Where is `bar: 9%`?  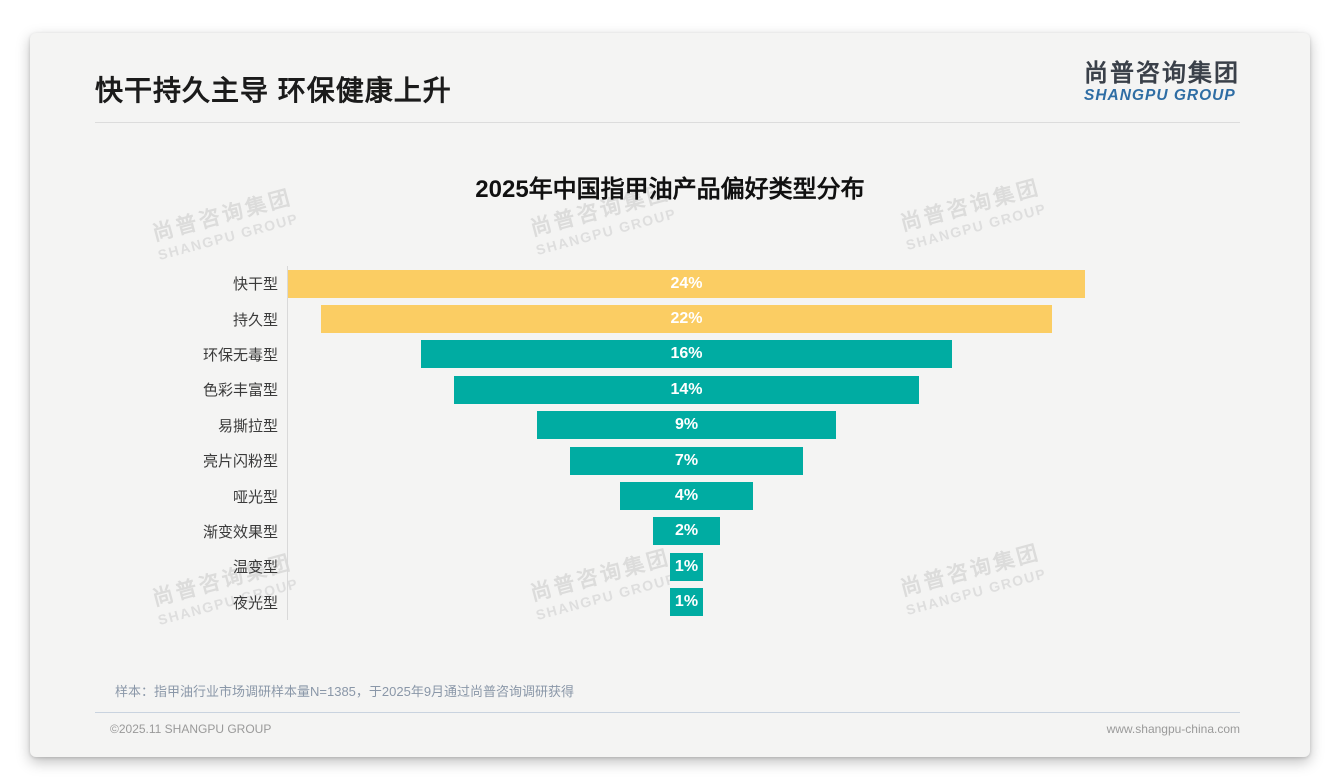 bar: 9% is located at coordinates (686, 425).